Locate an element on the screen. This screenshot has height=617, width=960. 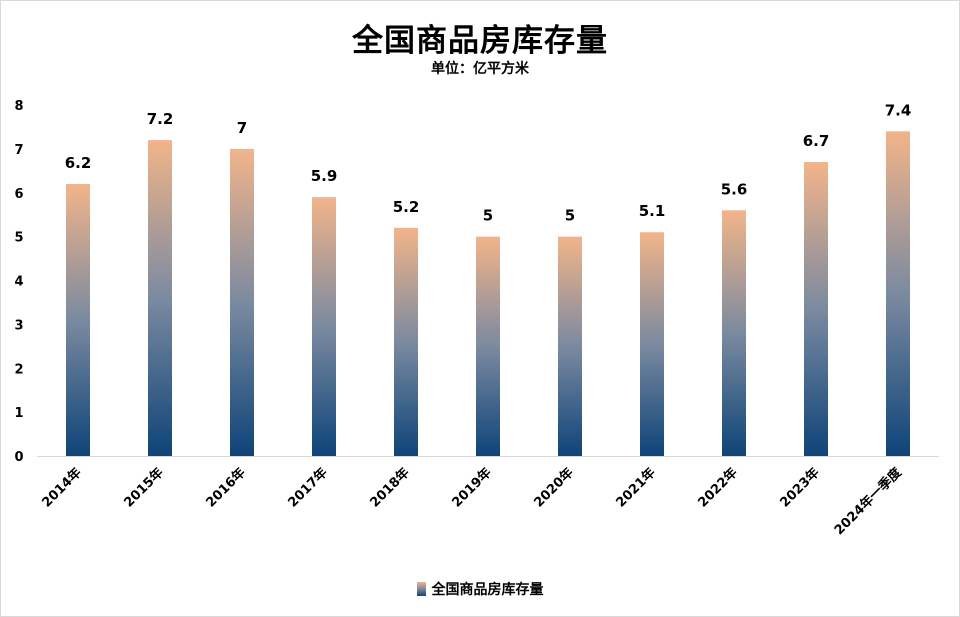
x-tick-label: 2022年 is located at coordinates (718, 488).